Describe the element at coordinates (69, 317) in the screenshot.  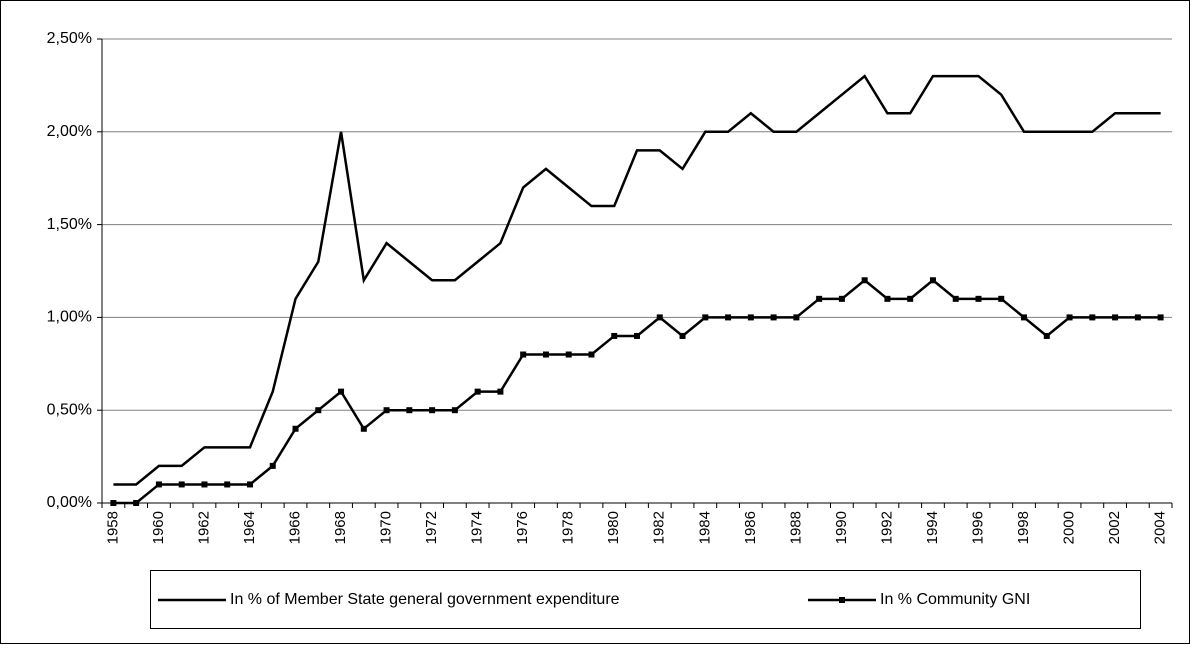
I see `y-tick-label: 1,00%` at that location.